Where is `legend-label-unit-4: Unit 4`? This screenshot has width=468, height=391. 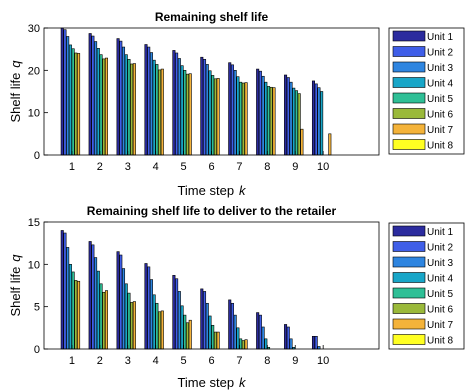 legend-label-unit-4: Unit 4 is located at coordinates (440, 279).